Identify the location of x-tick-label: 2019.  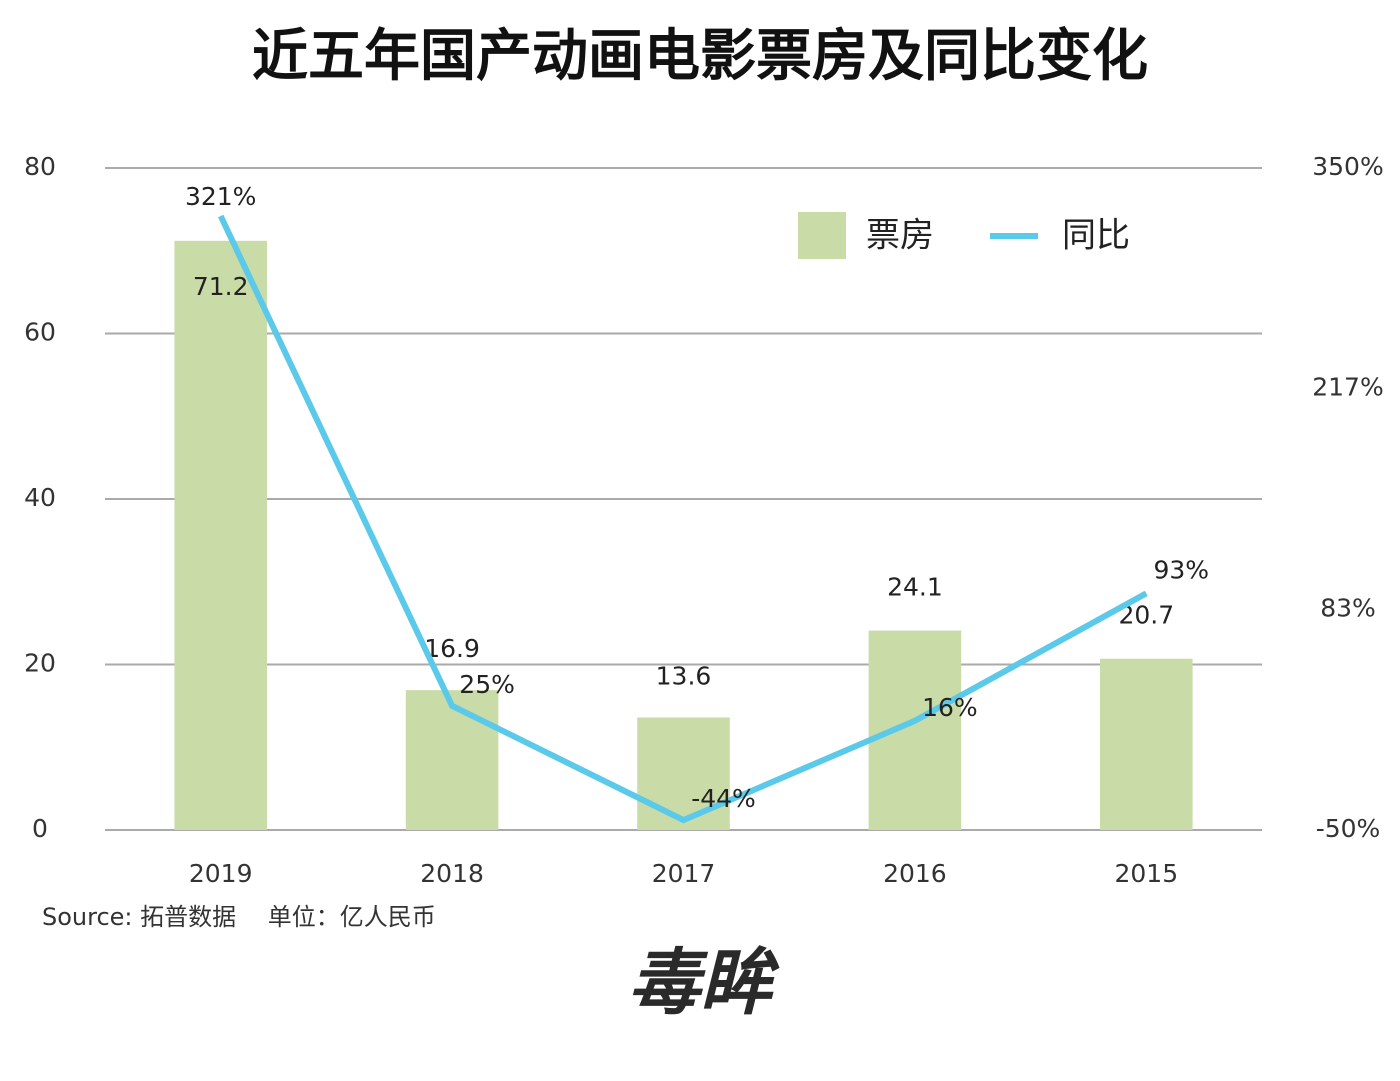
(221, 873).